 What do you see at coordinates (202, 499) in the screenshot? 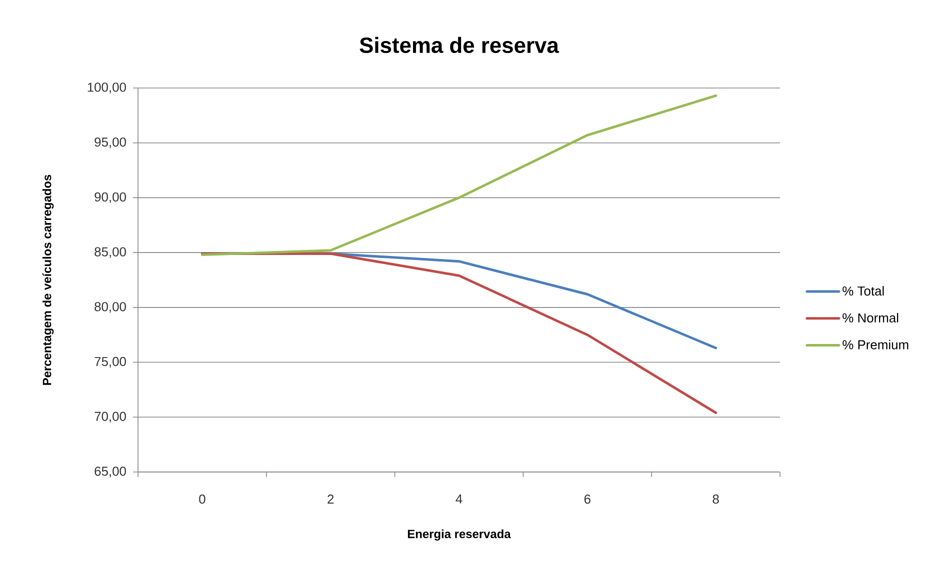
I see `x-tick-label: 0` at bounding box center [202, 499].